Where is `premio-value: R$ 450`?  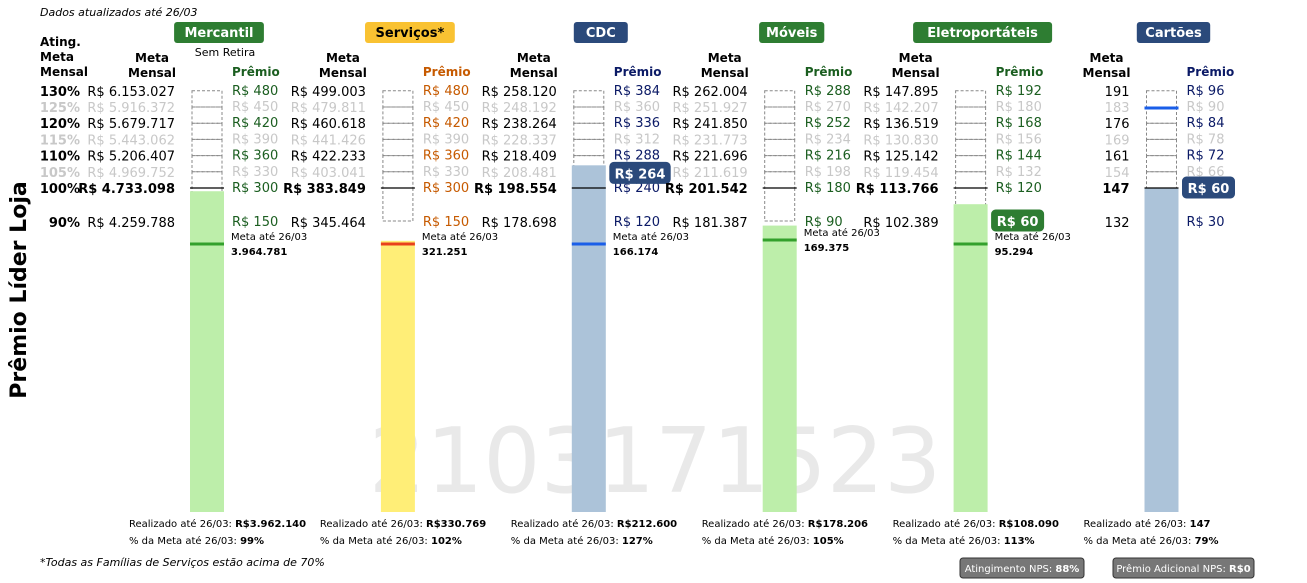 premio-value: R$ 450 is located at coordinates (255, 107).